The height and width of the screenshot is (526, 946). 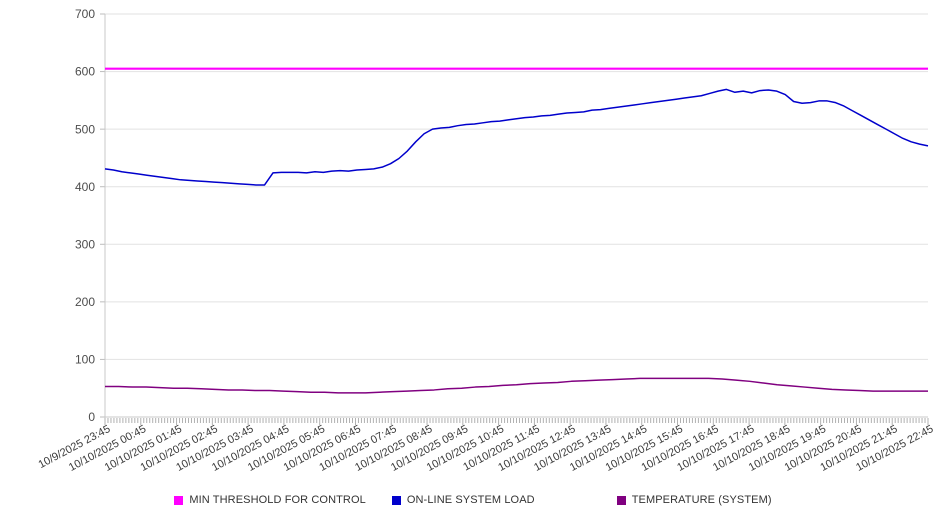 I want to click on y-axis-tick-labels: 0 100 200 300 400 500 600 700, so click(x=85, y=215).